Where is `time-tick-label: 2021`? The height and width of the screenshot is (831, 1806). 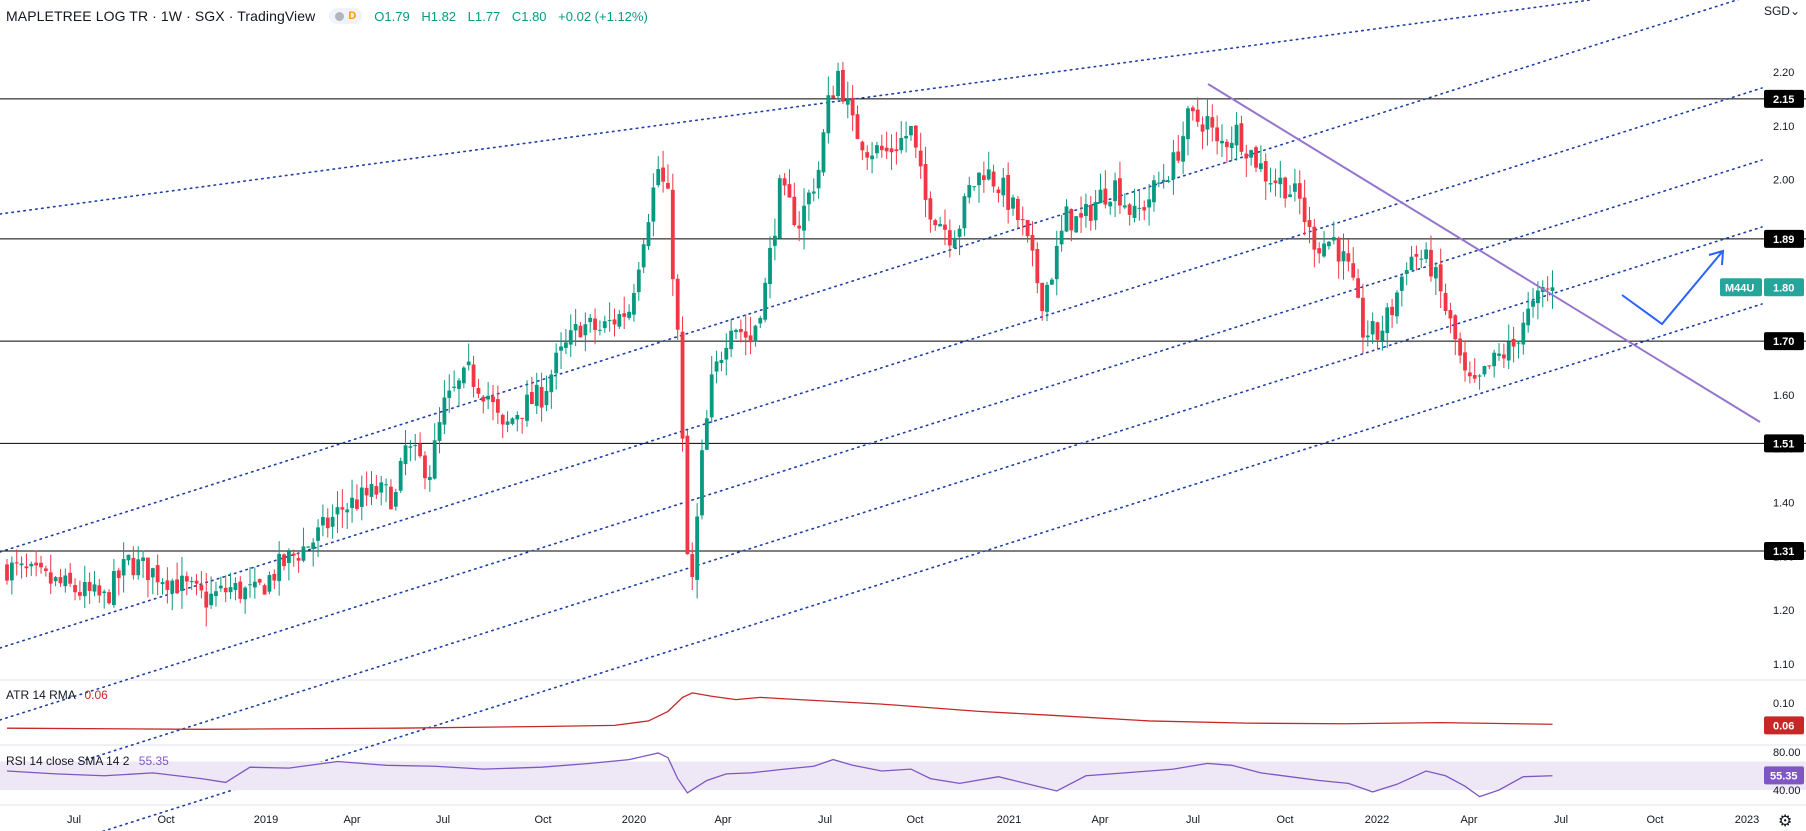 time-tick-label: 2021 is located at coordinates (1009, 820).